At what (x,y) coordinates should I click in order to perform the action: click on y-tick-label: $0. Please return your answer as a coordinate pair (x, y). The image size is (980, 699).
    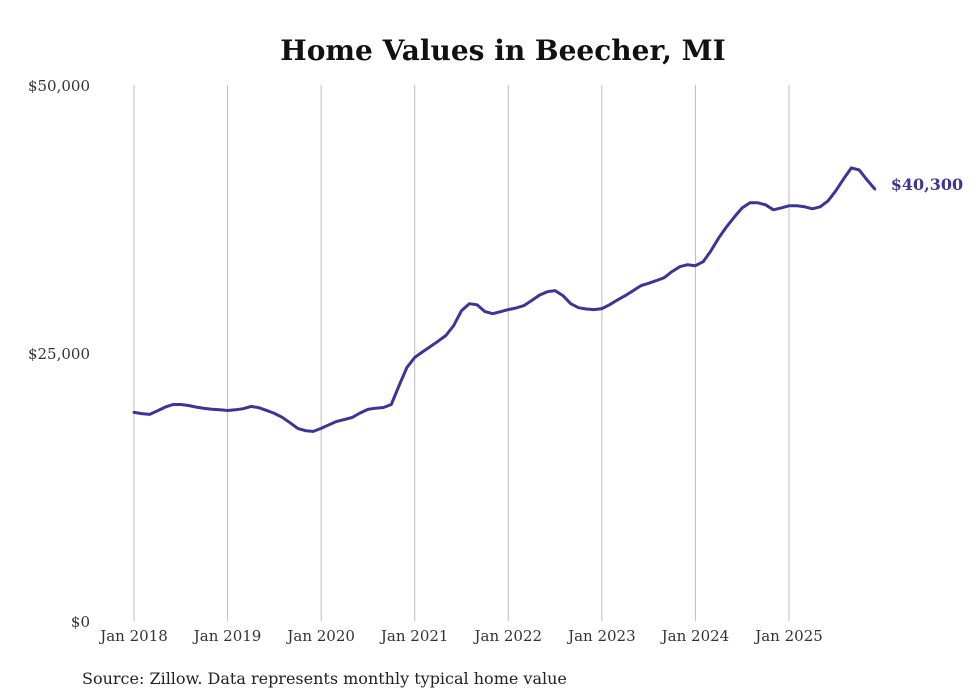
    Looking at the image, I should click on (80, 622).